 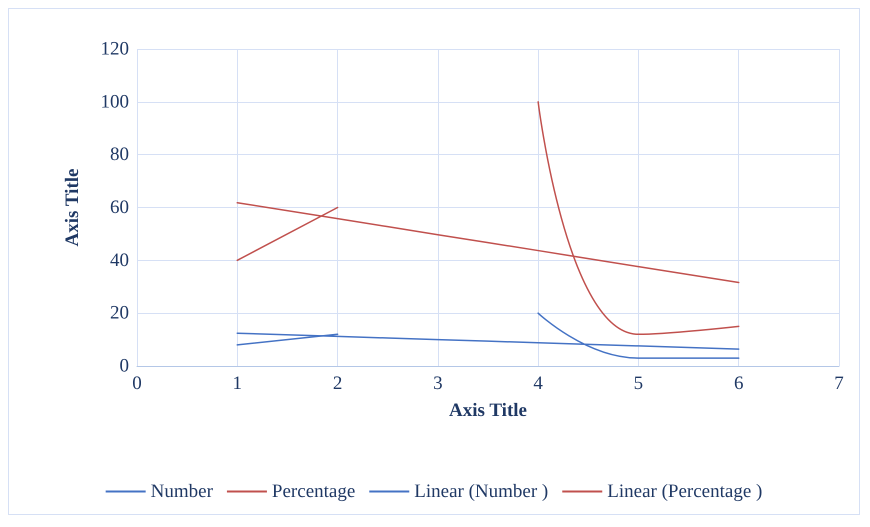 What do you see at coordinates (684, 491) in the screenshot?
I see `legend-label: Linear (Percentage )` at bounding box center [684, 491].